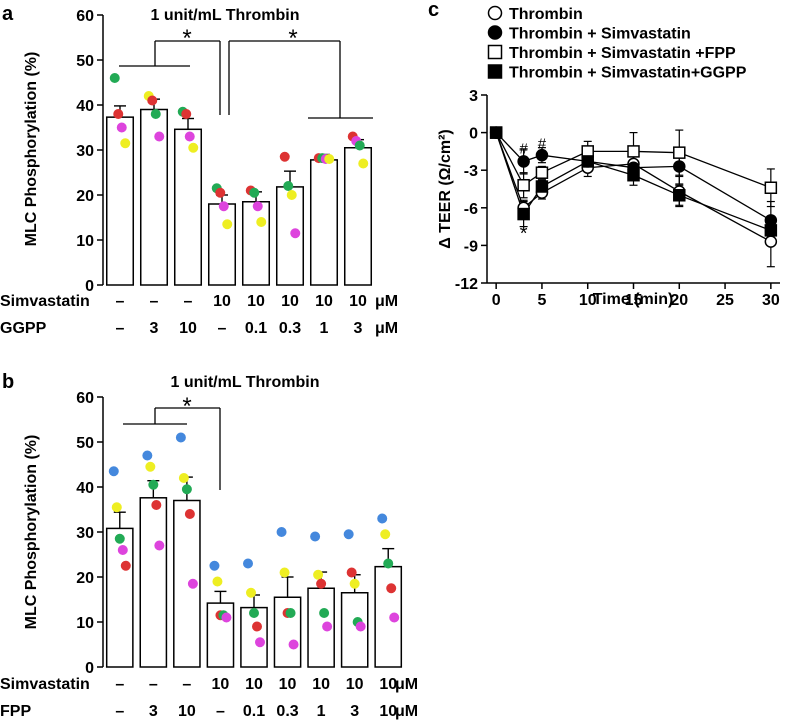 This screenshot has height=723, width=786. I want to click on y-tick-label: -9, so click(471, 246).